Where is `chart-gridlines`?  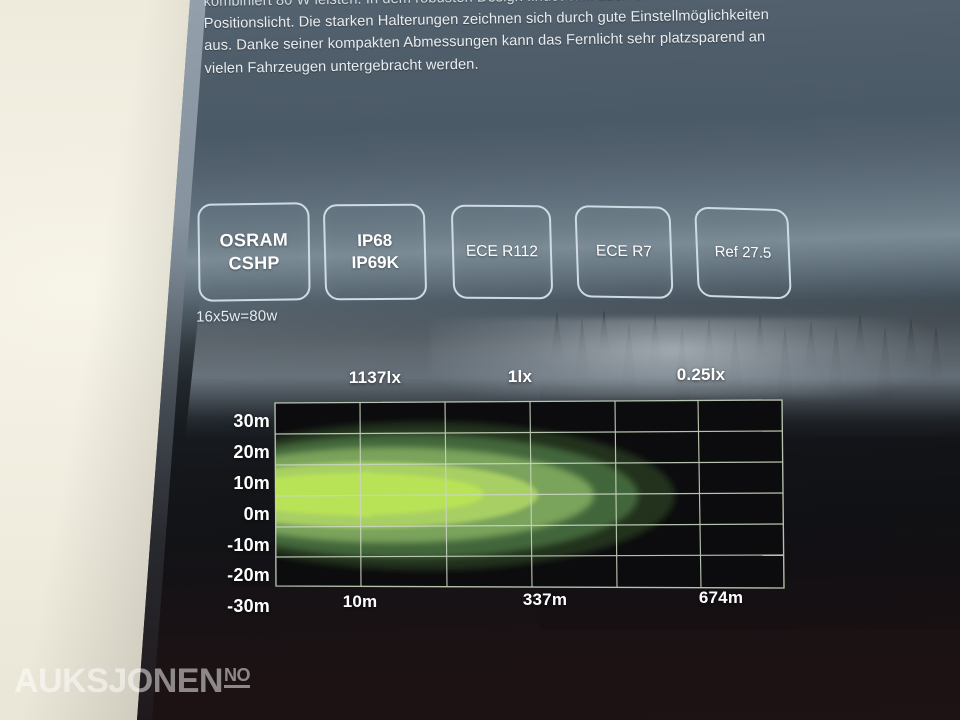
chart-gridlines is located at coordinates (529, 494).